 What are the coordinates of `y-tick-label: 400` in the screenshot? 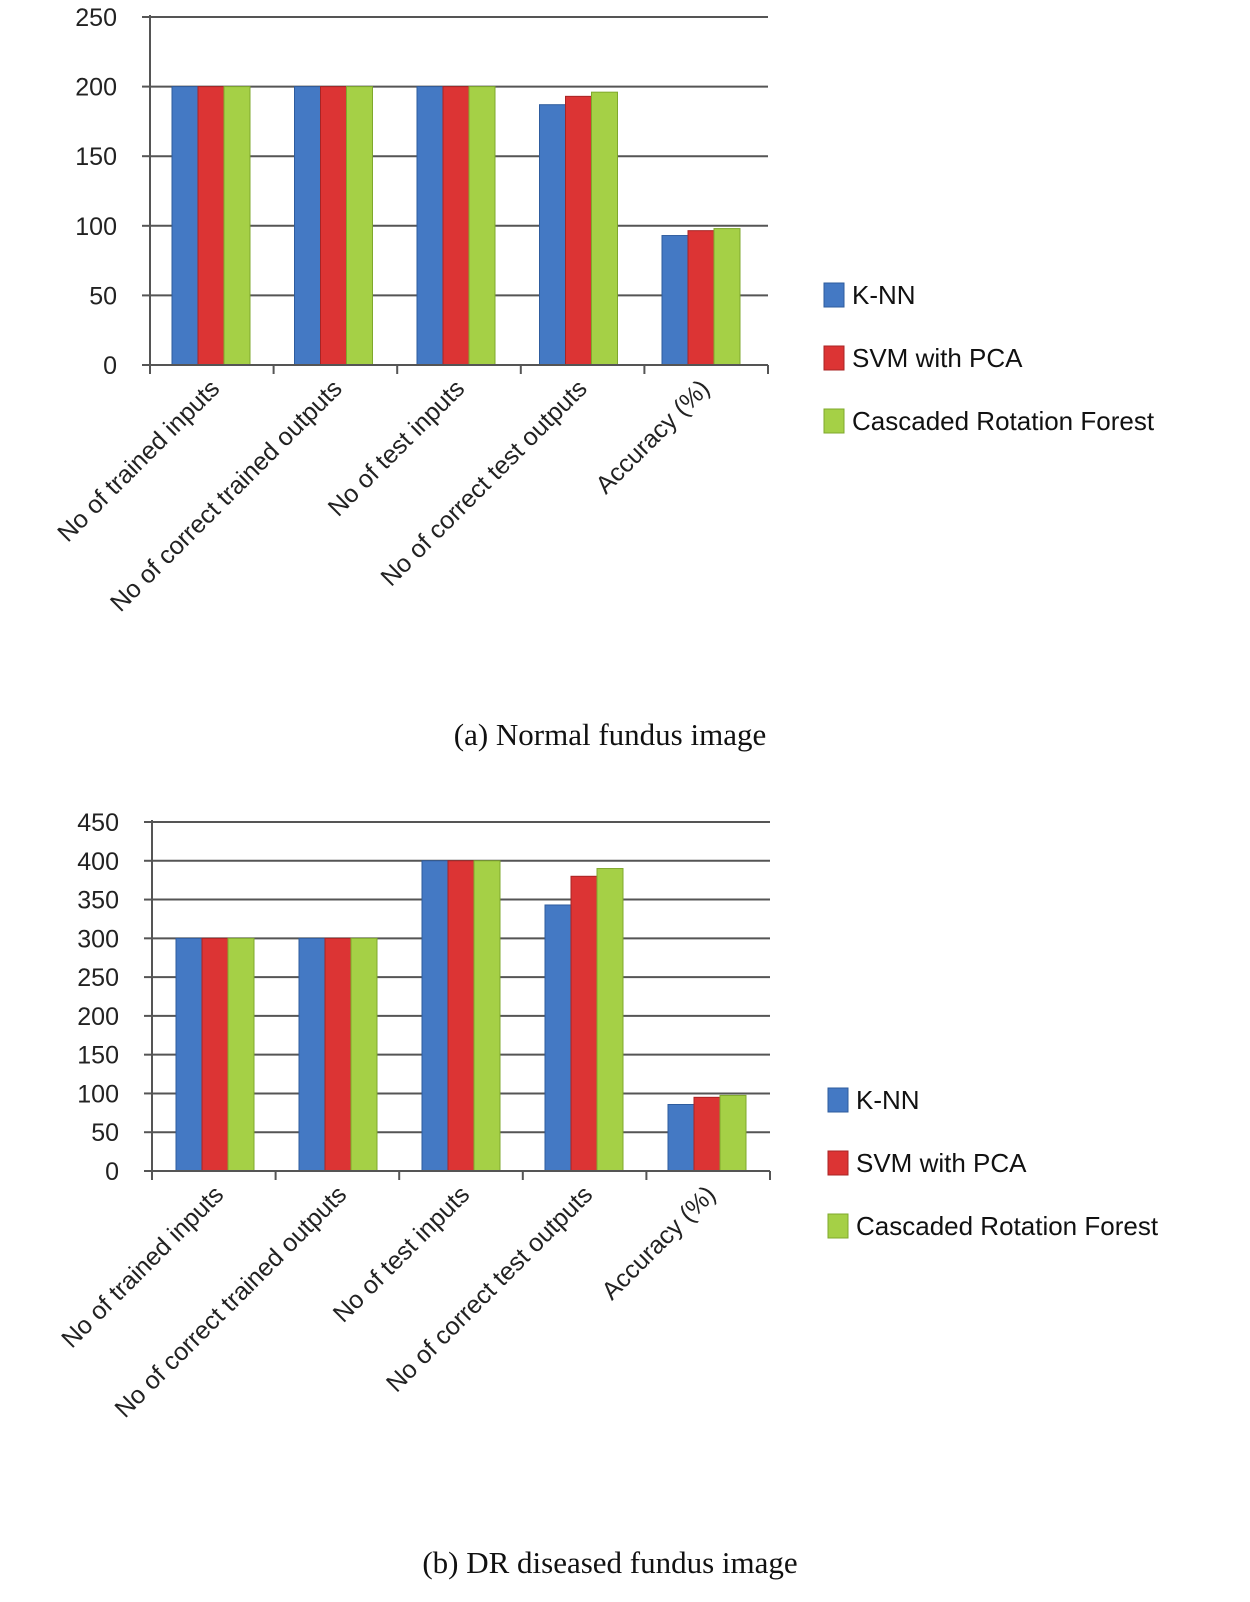 It's located at (98, 862).